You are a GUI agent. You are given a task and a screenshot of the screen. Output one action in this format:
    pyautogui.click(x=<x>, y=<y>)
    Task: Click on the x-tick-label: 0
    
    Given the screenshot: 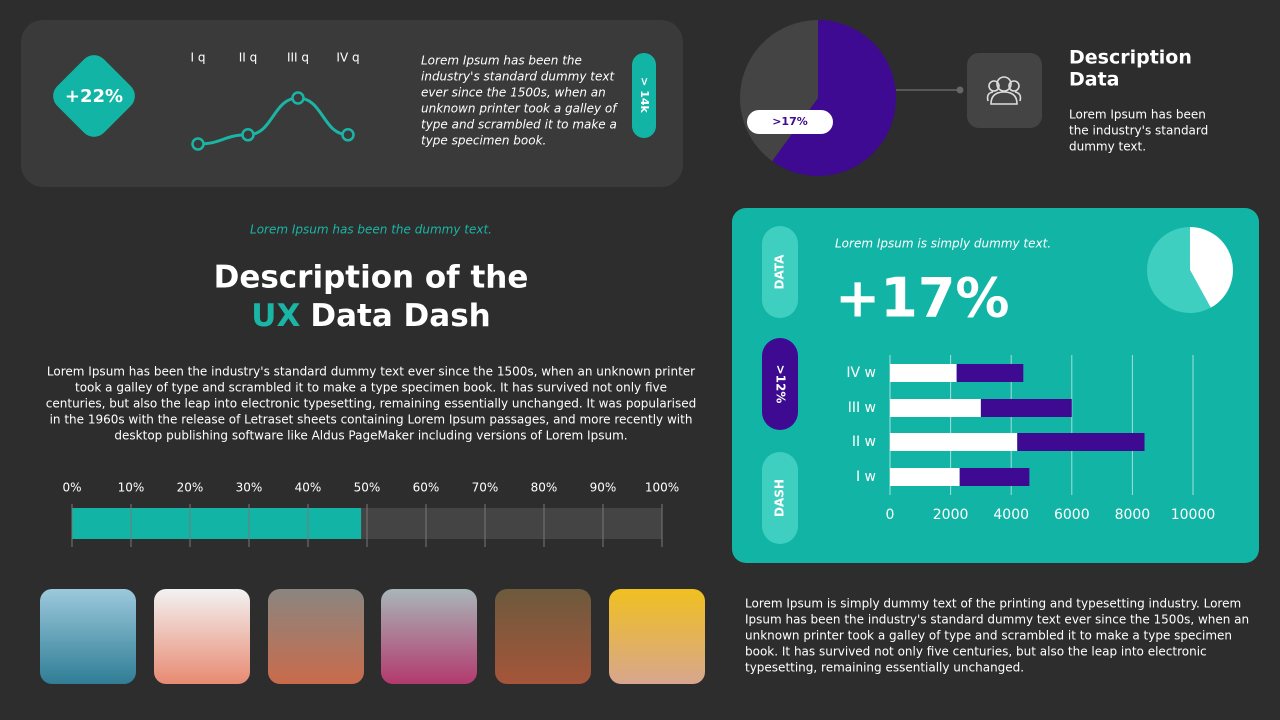 What is the action you would take?
    pyautogui.click(x=890, y=515)
    